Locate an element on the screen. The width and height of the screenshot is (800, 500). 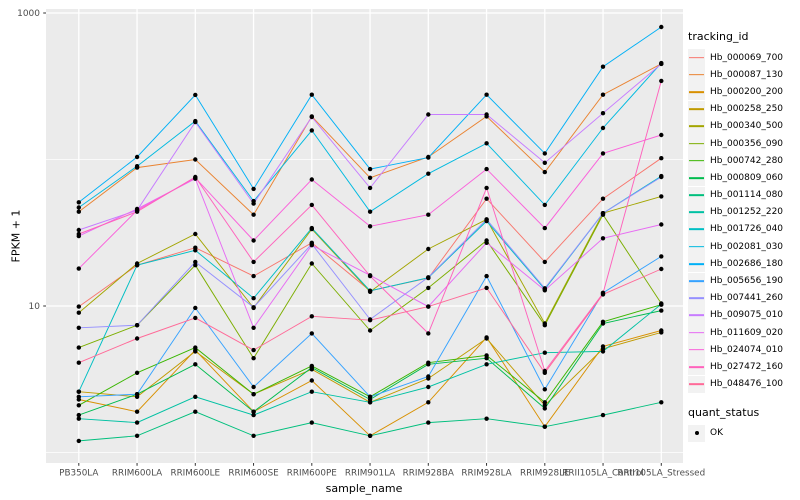
legend-item-Hb_009075_010: Hb_009075_010 is located at coordinates (735, 315).